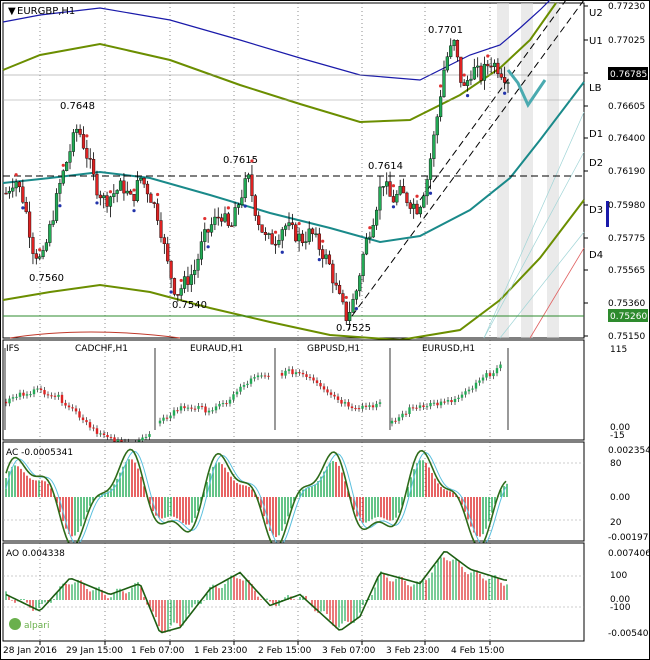  Describe the element at coordinates (95, 335) in the screenshot. I see `red-arc` at that location.